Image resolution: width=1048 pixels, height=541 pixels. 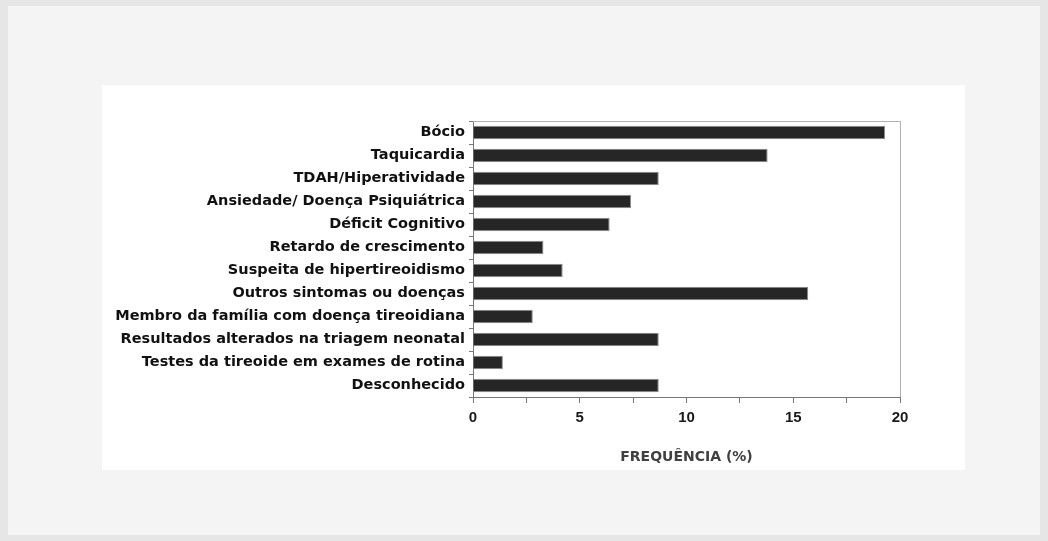 I want to click on y-tick-label: Suspeita de hipertireoidismo, so click(x=346, y=269).